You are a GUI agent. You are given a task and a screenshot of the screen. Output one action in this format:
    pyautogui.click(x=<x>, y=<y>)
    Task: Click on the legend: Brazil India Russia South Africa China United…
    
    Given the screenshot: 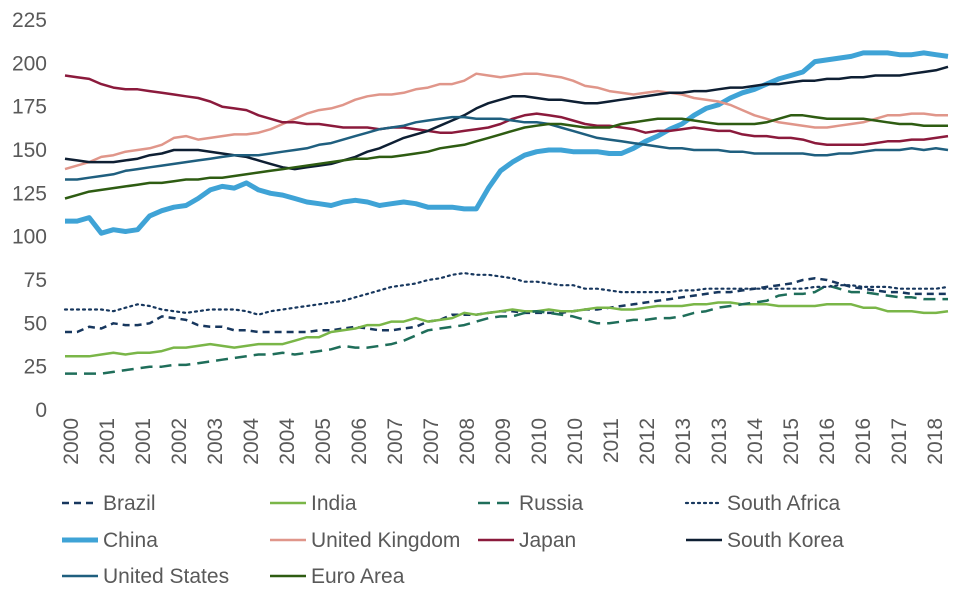 What is the action you would take?
    pyautogui.click(x=453, y=540)
    